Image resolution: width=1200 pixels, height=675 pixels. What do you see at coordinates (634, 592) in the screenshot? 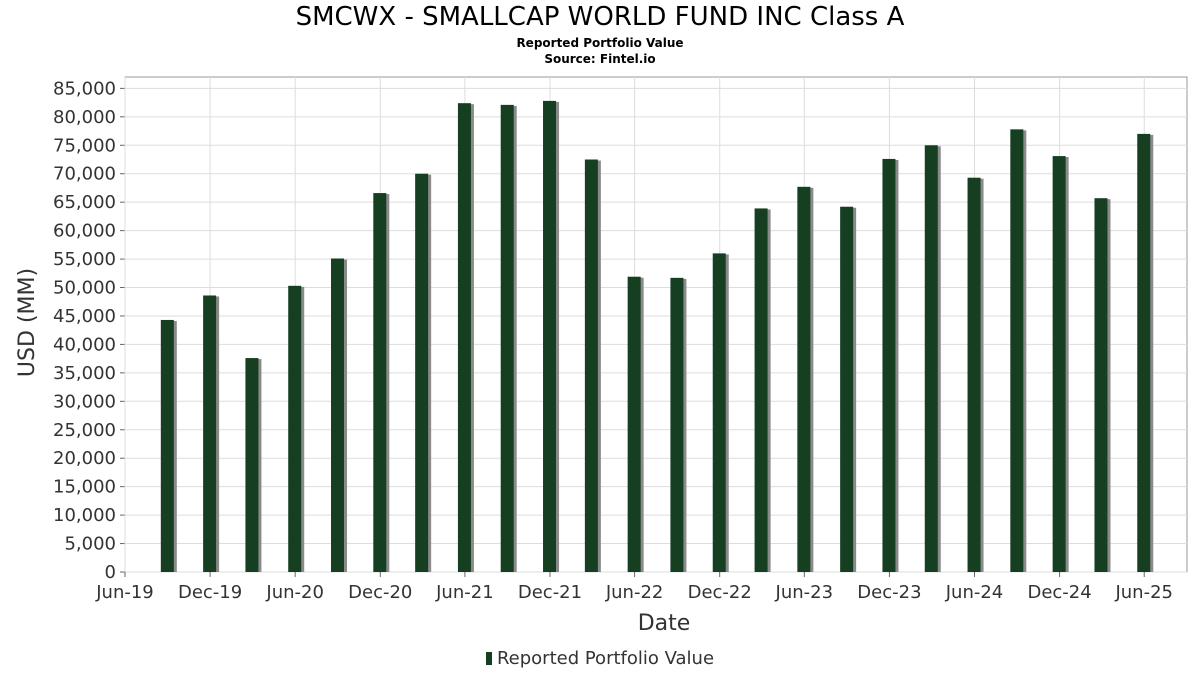
I see `x-tick-label: Jun-22` at bounding box center [634, 592].